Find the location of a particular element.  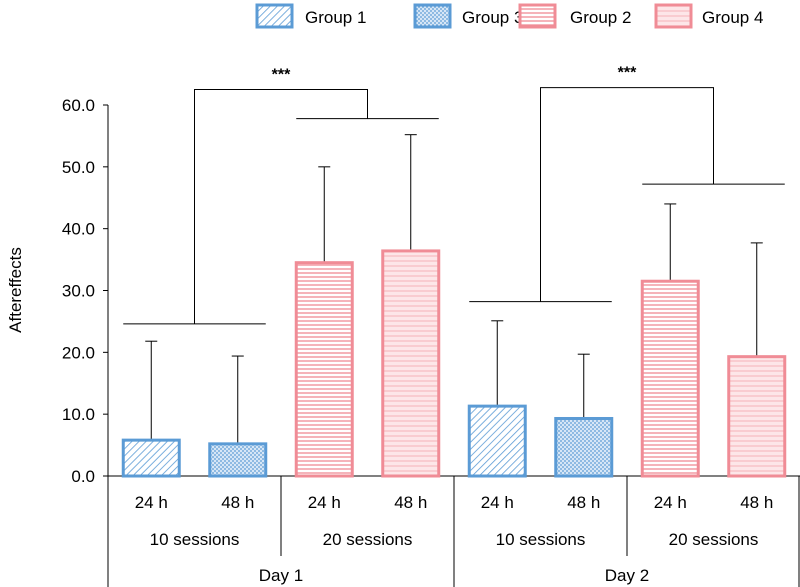

day-label: Day 2 is located at coordinates (627, 575).